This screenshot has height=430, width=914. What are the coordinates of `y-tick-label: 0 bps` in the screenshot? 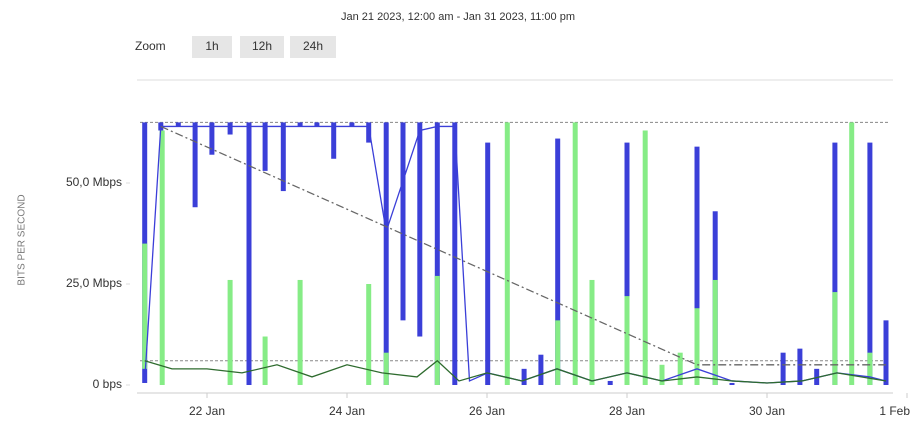 It's located at (107, 384).